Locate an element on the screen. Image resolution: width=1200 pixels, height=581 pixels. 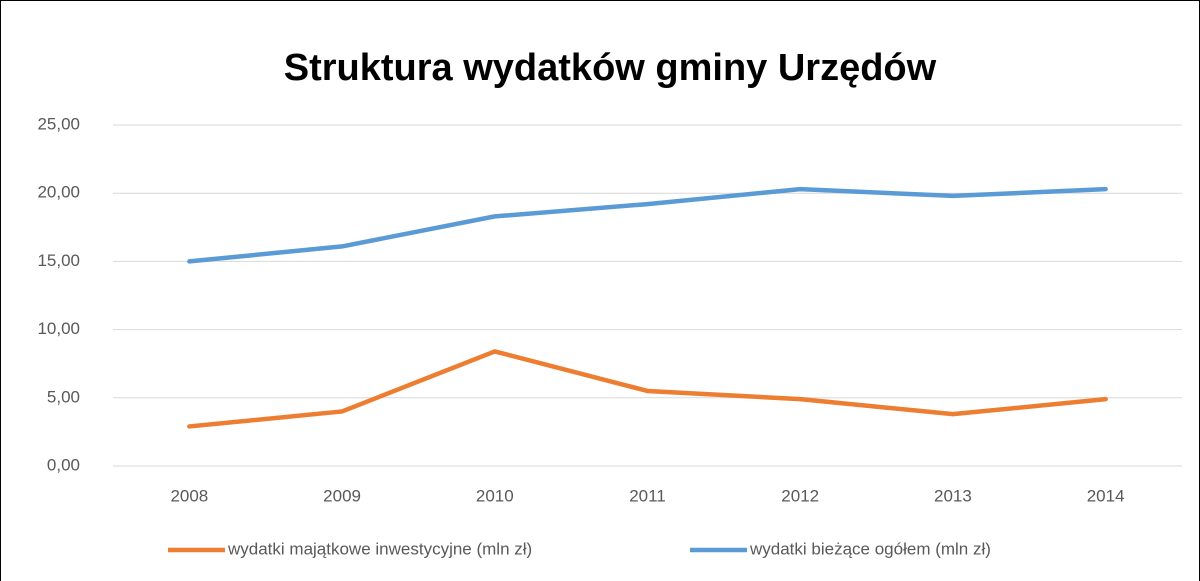
x-tick-label: 2009 is located at coordinates (342, 495).